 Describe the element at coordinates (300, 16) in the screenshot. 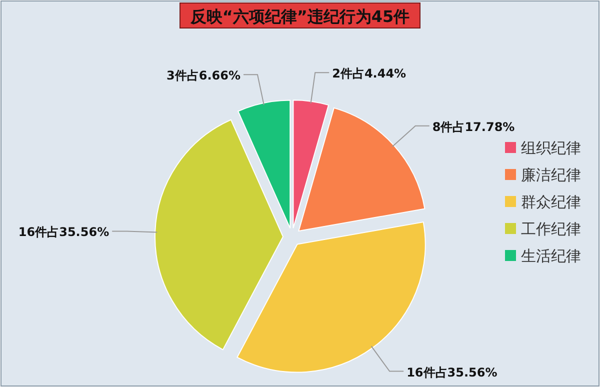

I see `title: 反映“六项纪律”违纪行为45件` at that location.